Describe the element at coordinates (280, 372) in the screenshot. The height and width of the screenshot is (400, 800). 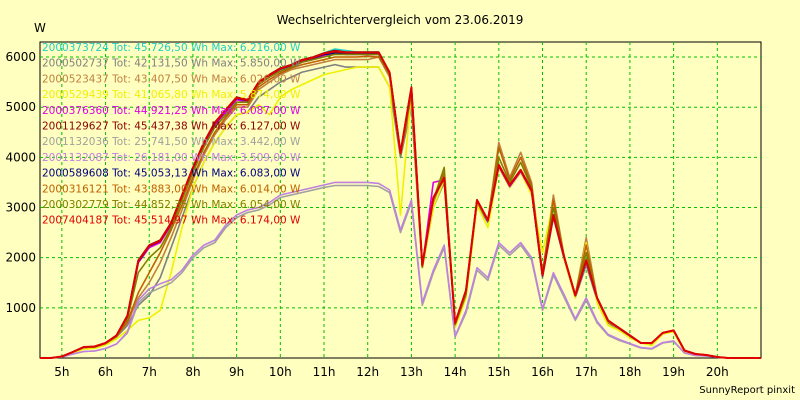
I see `x-tick-label: 10h` at that location.